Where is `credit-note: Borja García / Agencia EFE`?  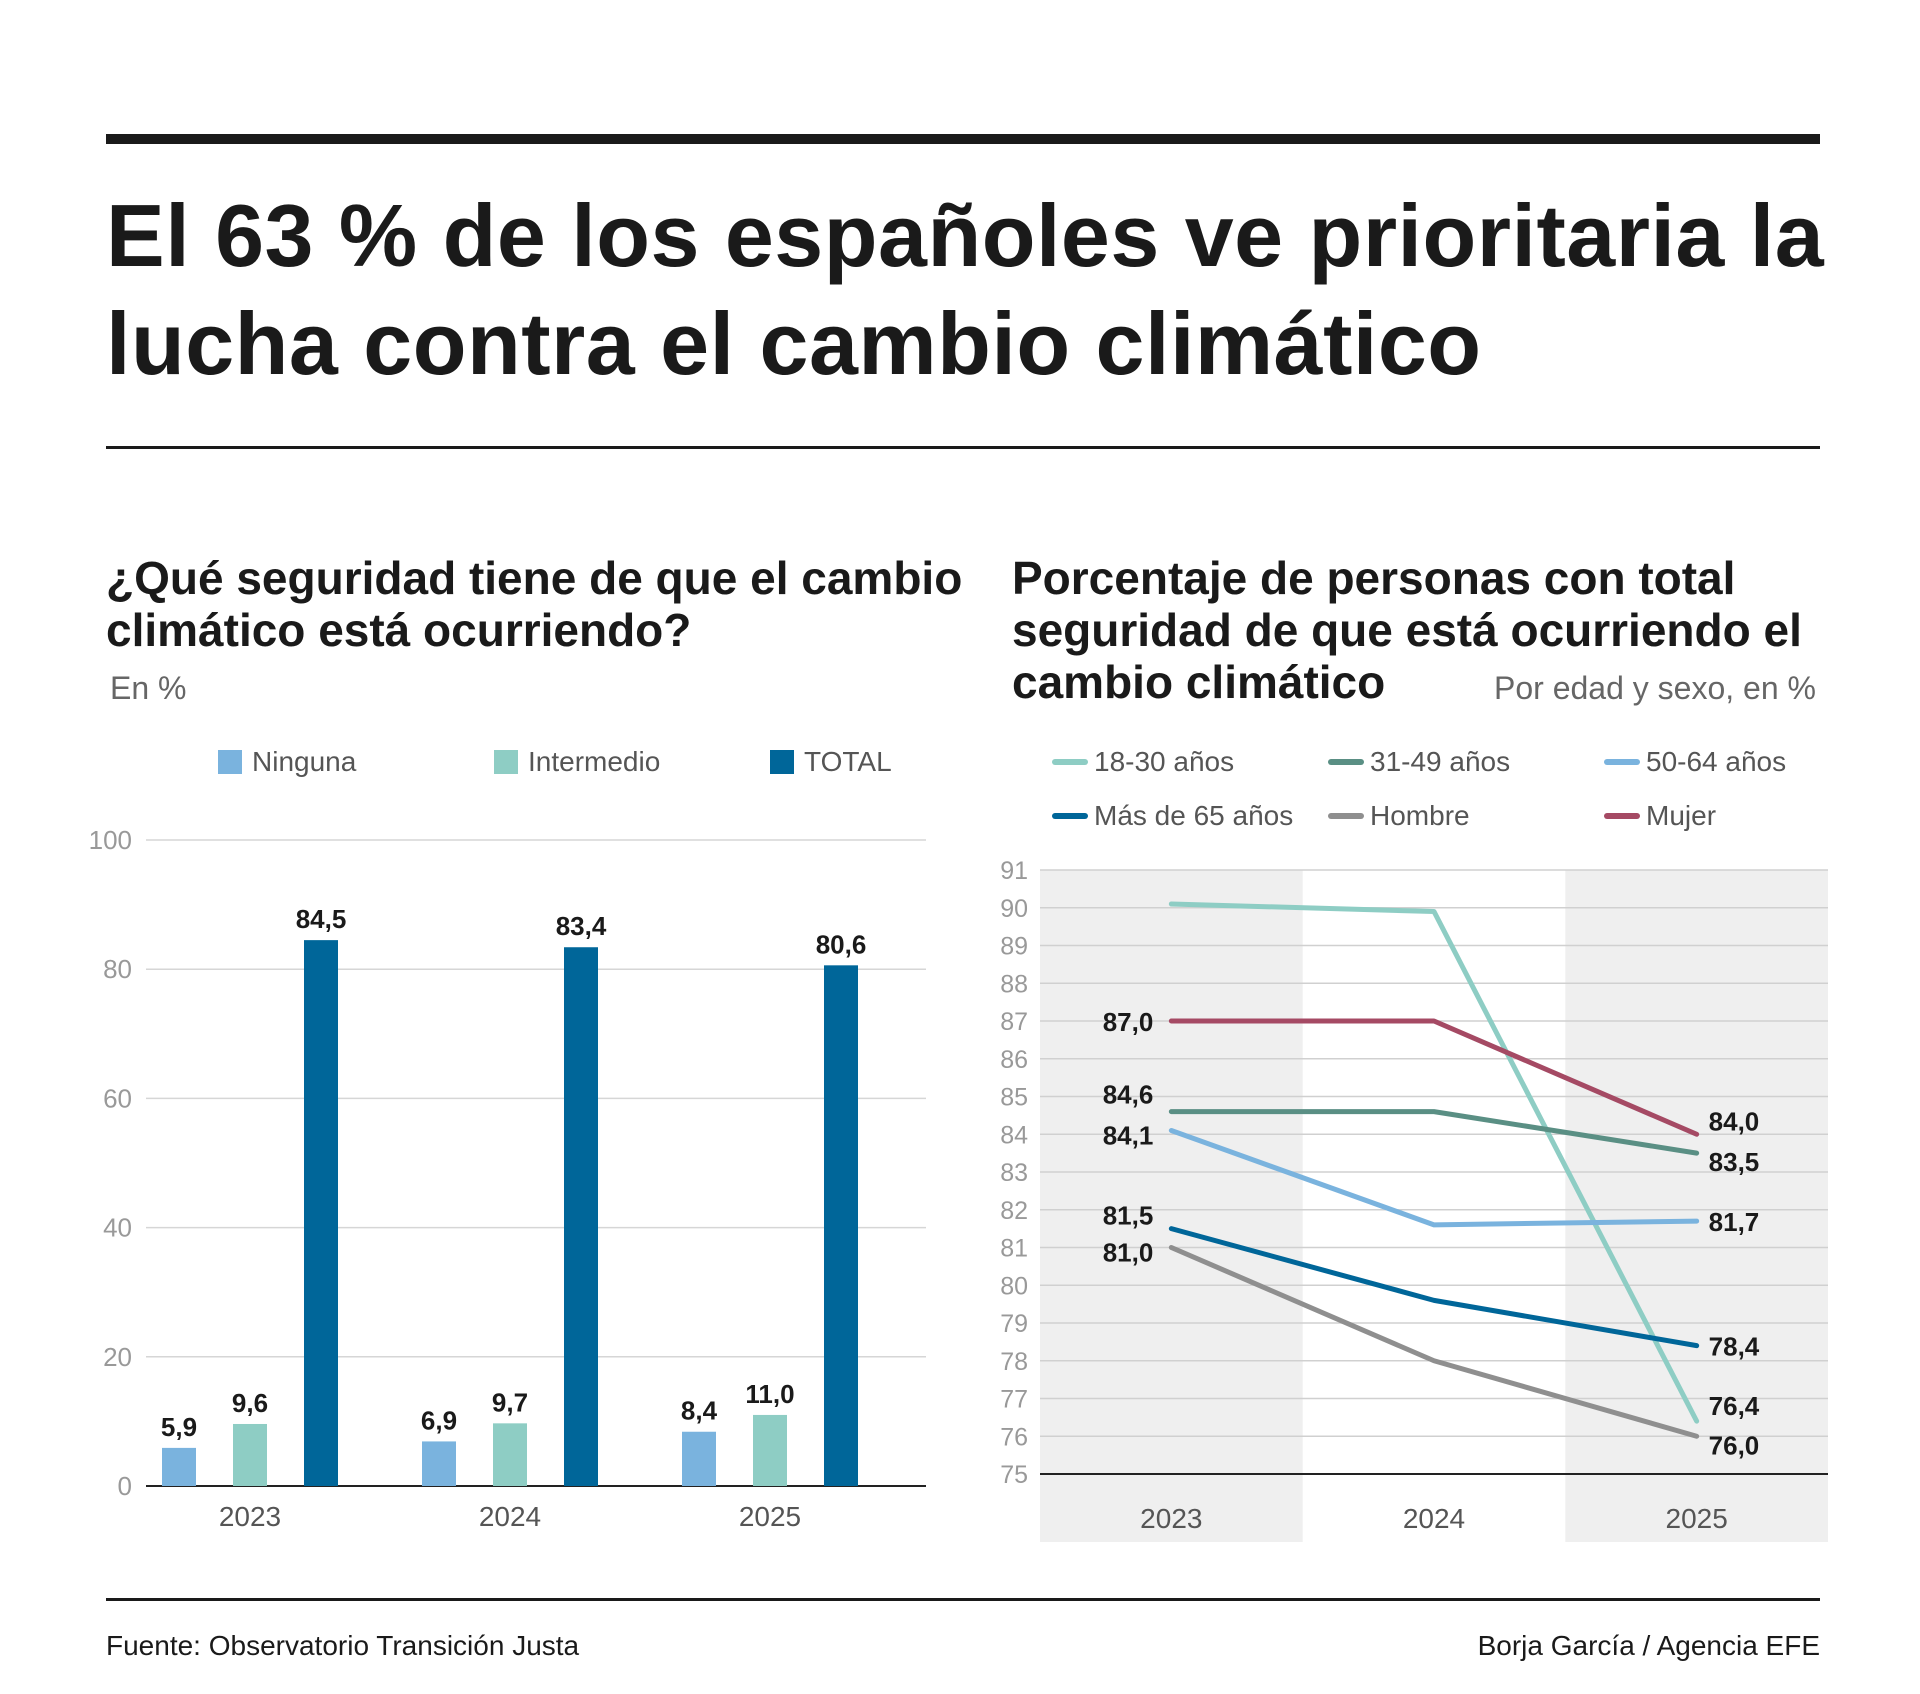
credit-note: Borja García / Agencia EFE is located at coordinates (1648, 1645).